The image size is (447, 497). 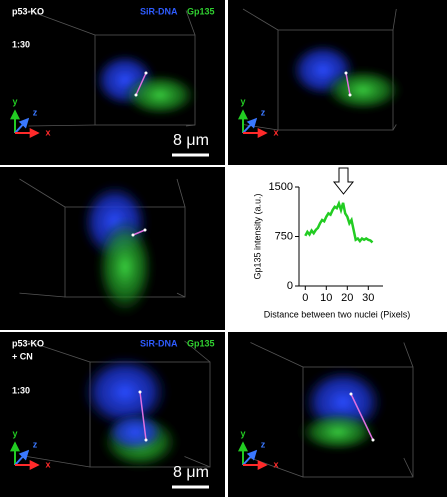 What do you see at coordinates (347, 298) in the screenshot?
I see `x-tick-label: 20` at bounding box center [347, 298].